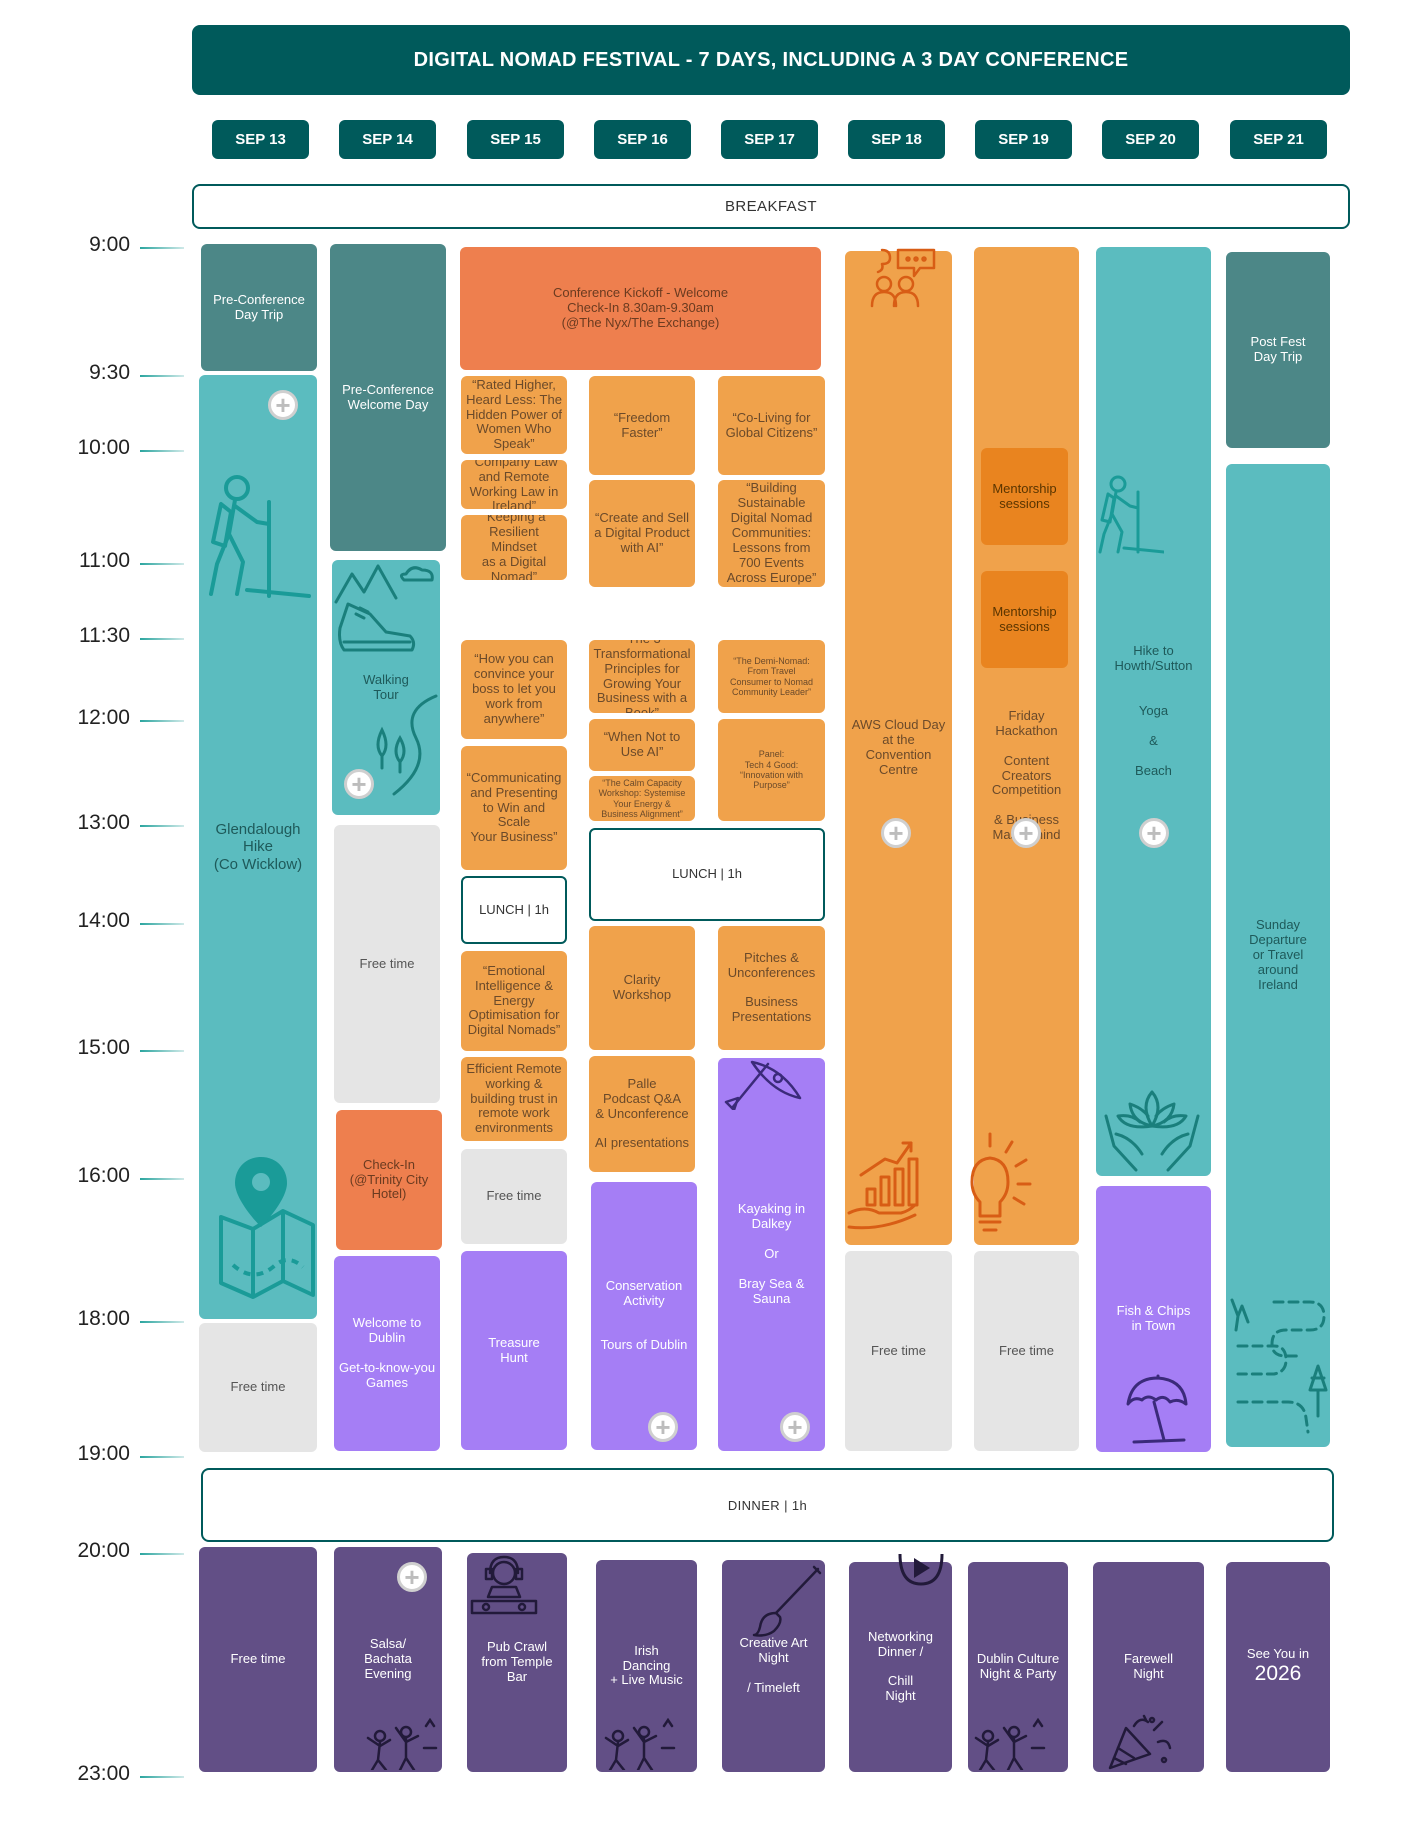 Image resolution: width=1413 pixels, height=1827 pixels. What do you see at coordinates (259, 307) in the screenshot?
I see `pre-conference-day-trip: Pre-Conference Day Trip` at bounding box center [259, 307].